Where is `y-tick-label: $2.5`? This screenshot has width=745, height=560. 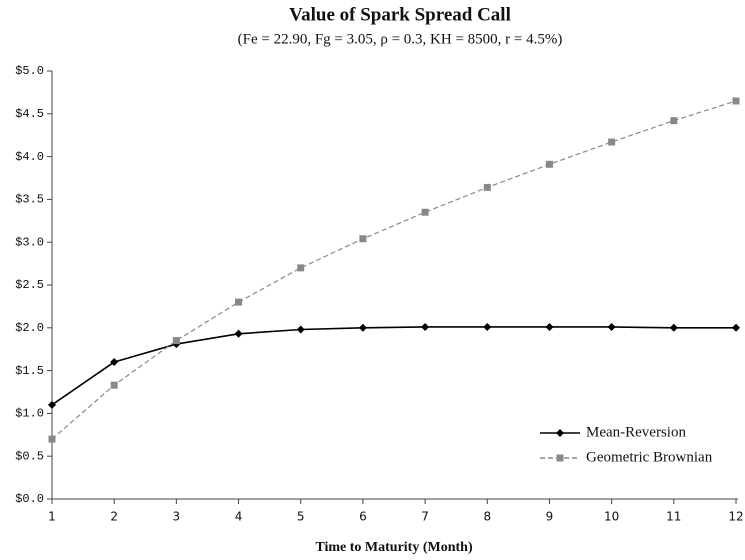 y-tick-label: $2.5 is located at coordinates (29, 285).